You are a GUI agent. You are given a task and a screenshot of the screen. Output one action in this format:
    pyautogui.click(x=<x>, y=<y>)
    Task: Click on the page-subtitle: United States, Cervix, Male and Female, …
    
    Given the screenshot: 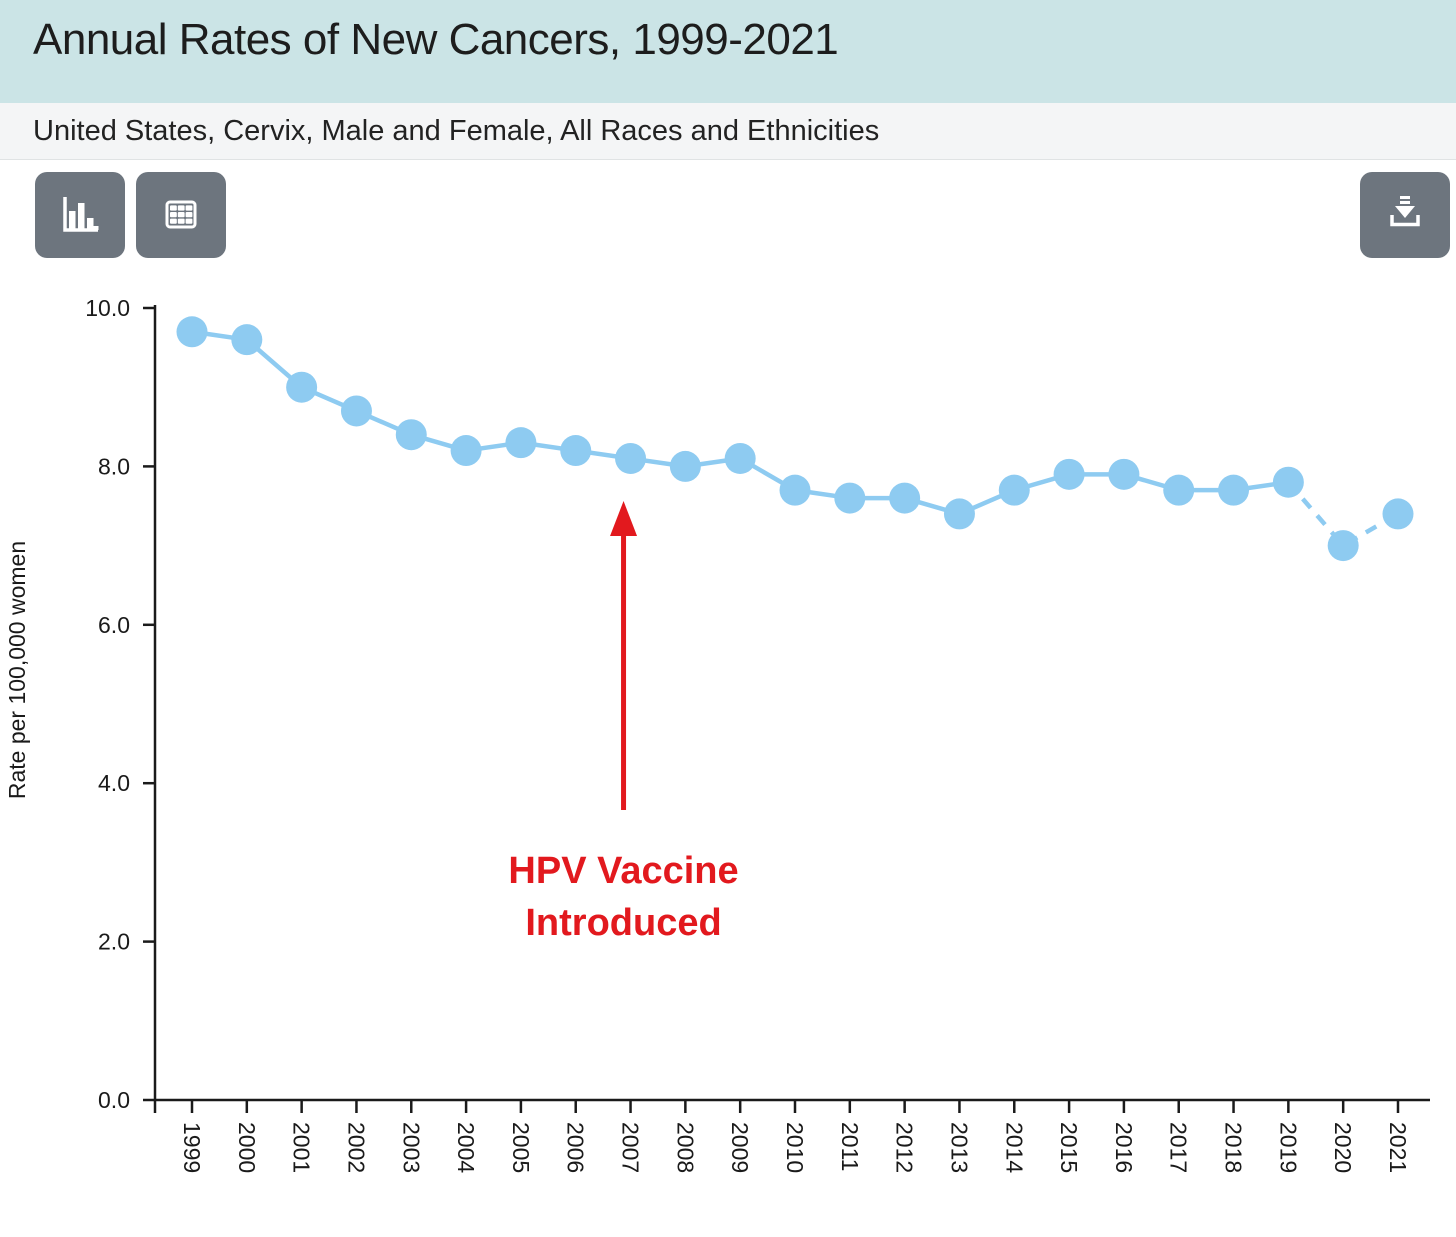 What is the action you would take?
    pyautogui.click(x=456, y=130)
    